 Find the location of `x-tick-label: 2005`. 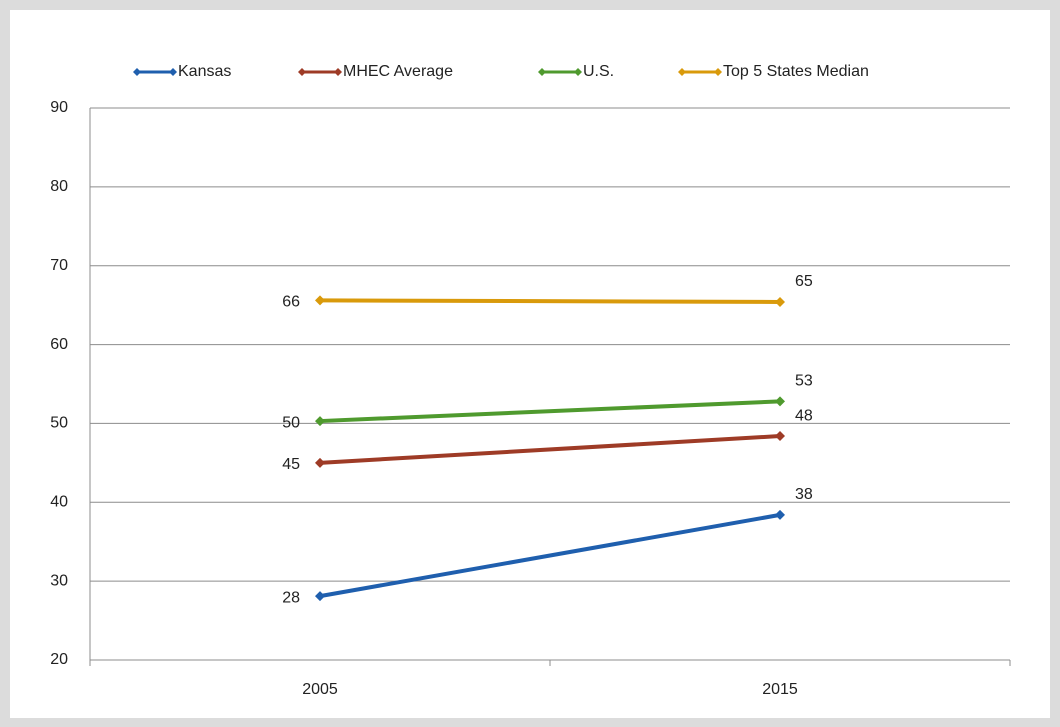

x-tick-label: 2005 is located at coordinates (320, 689).